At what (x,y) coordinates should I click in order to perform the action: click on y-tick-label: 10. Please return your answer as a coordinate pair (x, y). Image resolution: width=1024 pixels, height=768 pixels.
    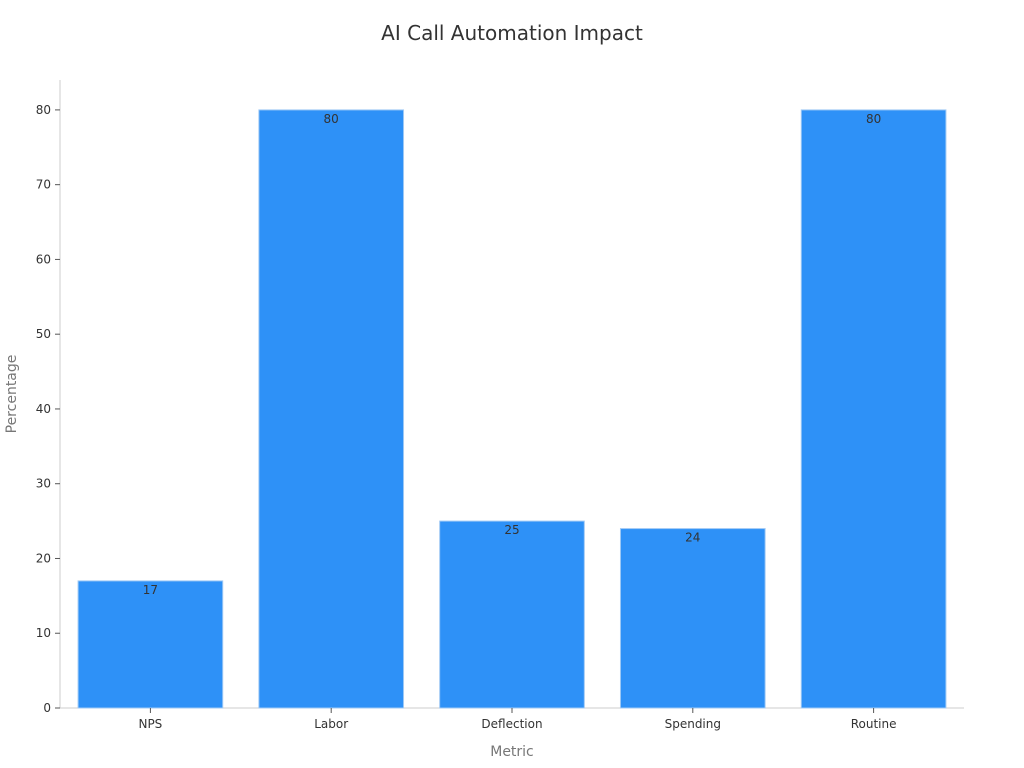
    Looking at the image, I should click on (43, 633).